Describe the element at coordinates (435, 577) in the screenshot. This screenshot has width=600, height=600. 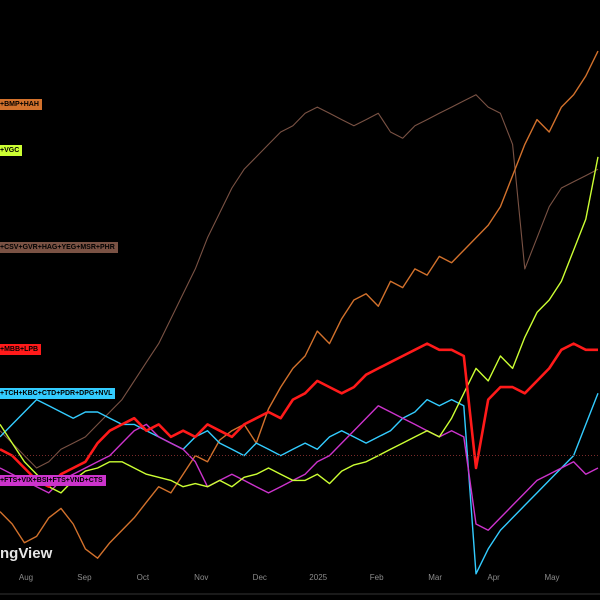
I see `x-tick-label: Mar` at that location.